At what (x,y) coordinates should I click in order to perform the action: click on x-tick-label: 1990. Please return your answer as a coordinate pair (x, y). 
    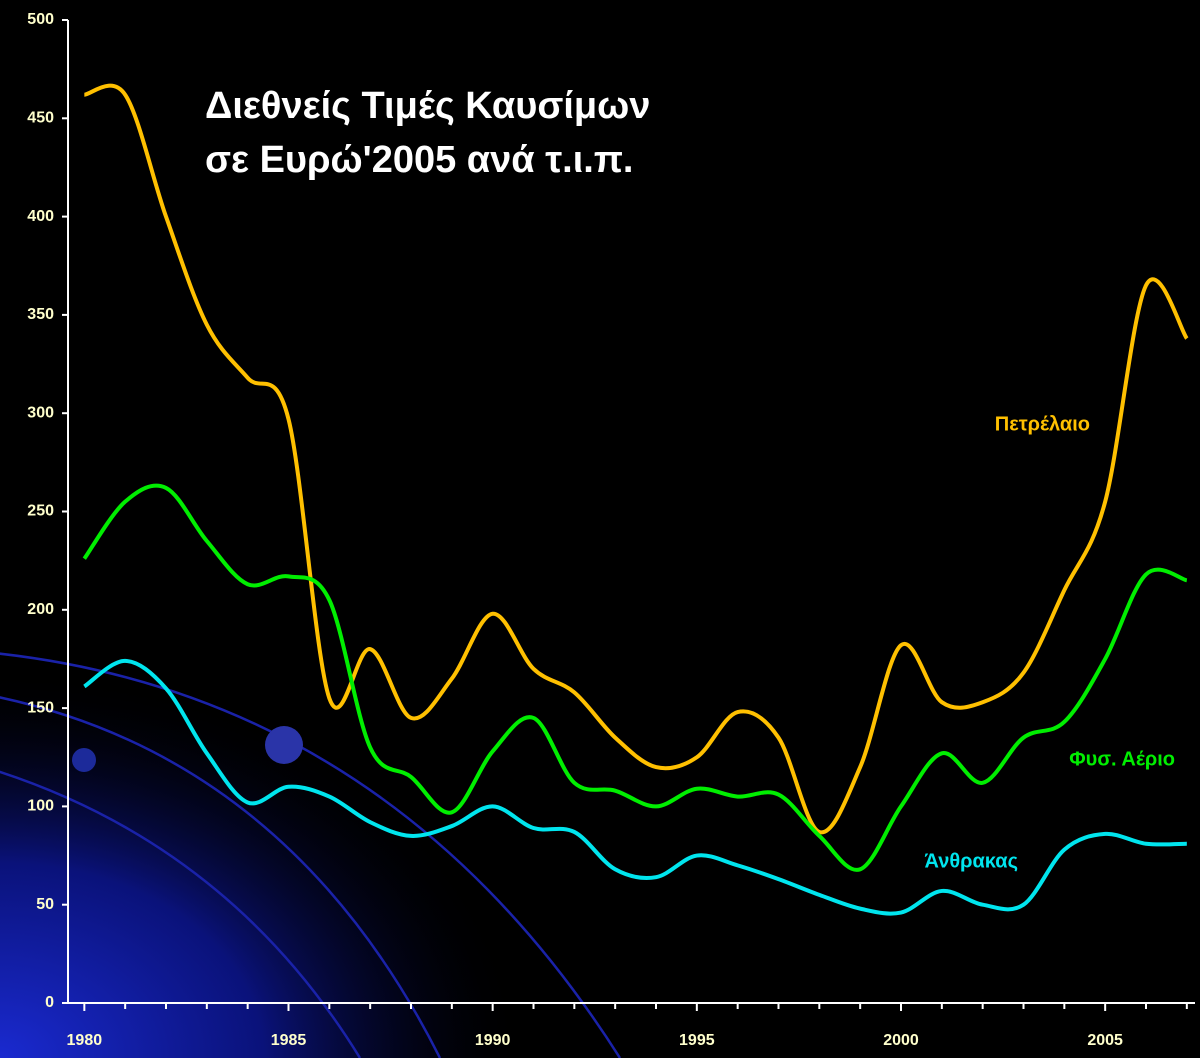
    Looking at the image, I should click on (493, 1040).